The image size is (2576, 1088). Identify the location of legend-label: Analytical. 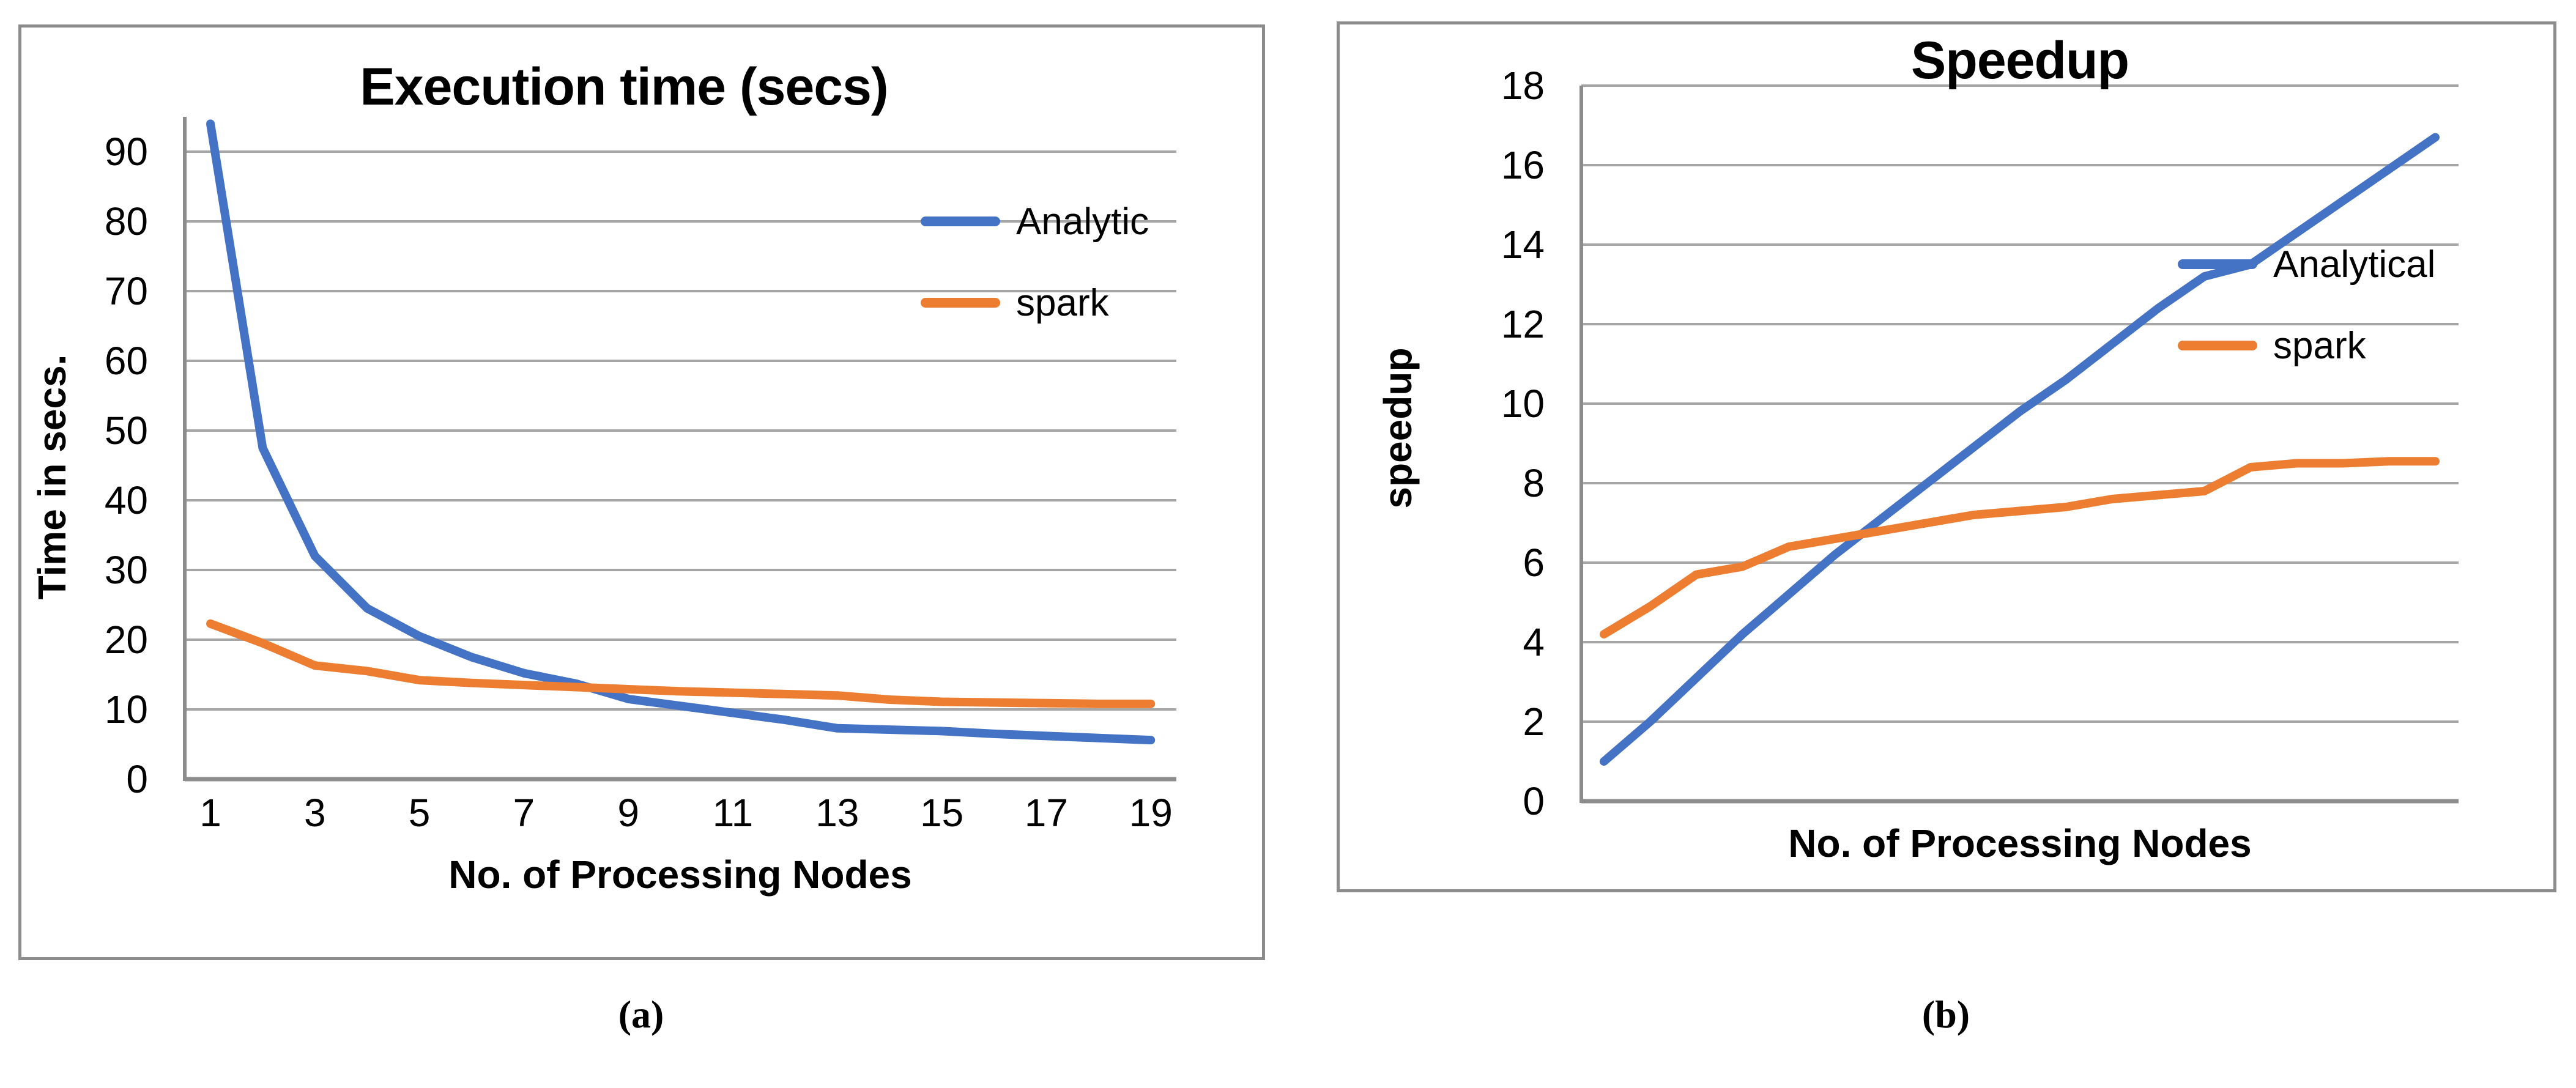
(2354, 264).